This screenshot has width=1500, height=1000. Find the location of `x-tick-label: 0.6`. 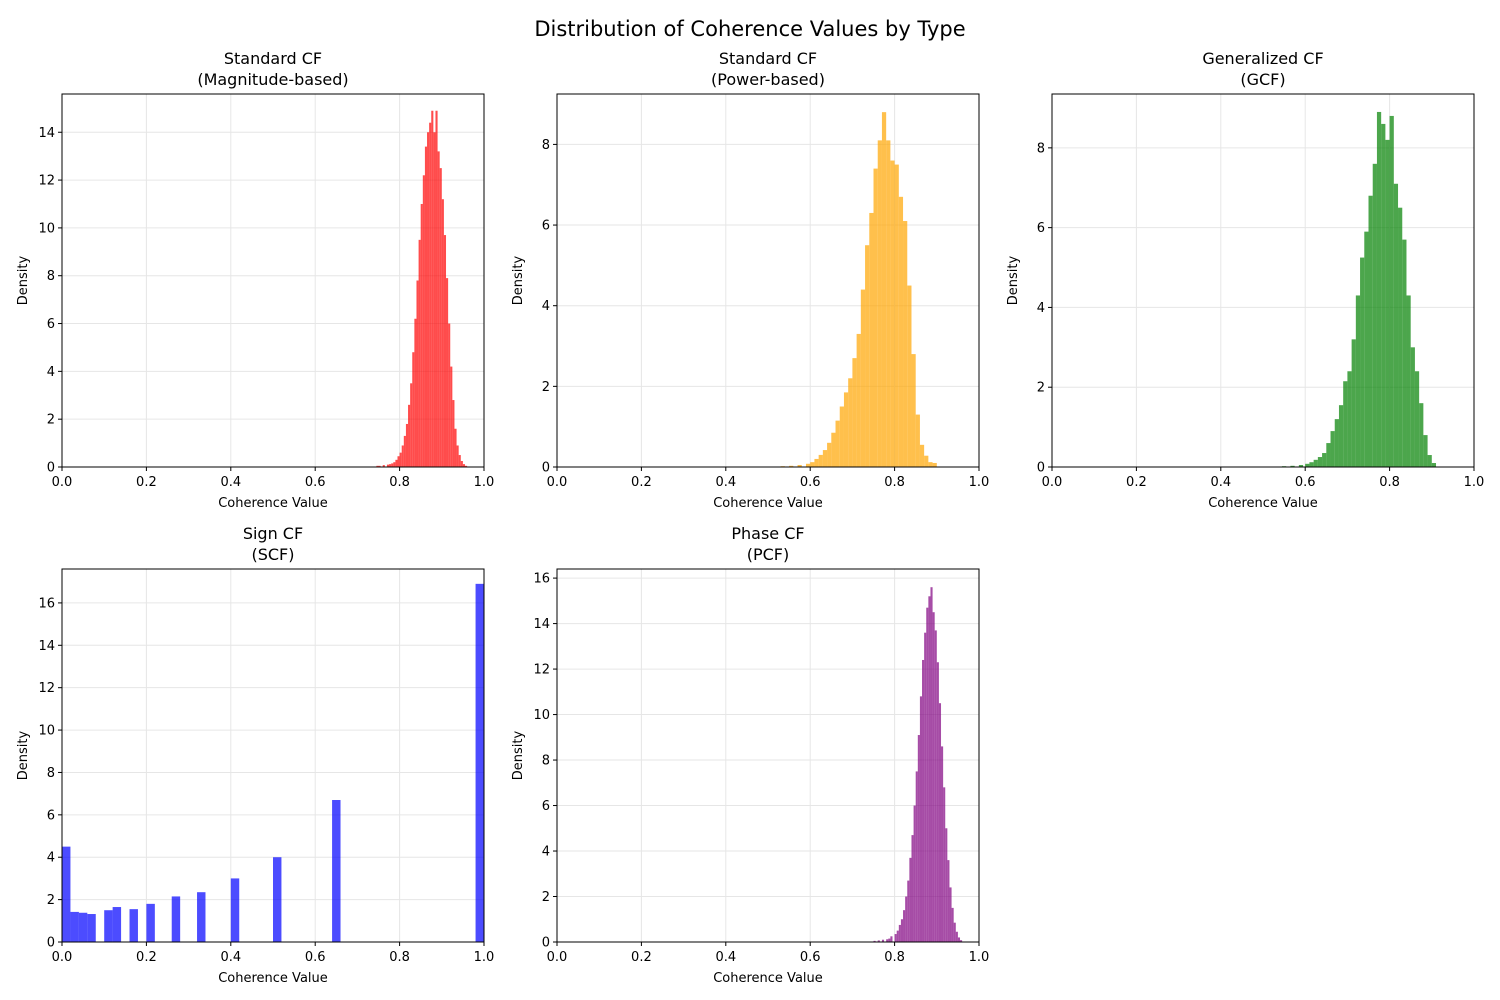

x-tick-label: 0.6 is located at coordinates (1305, 482).